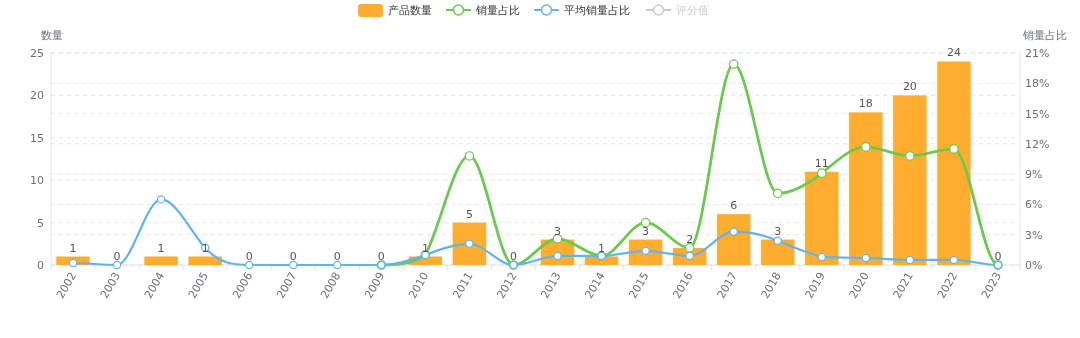 Image resolution: width=1080 pixels, height=338 pixels. I want to click on y-tick-label: 10, so click(37, 181).